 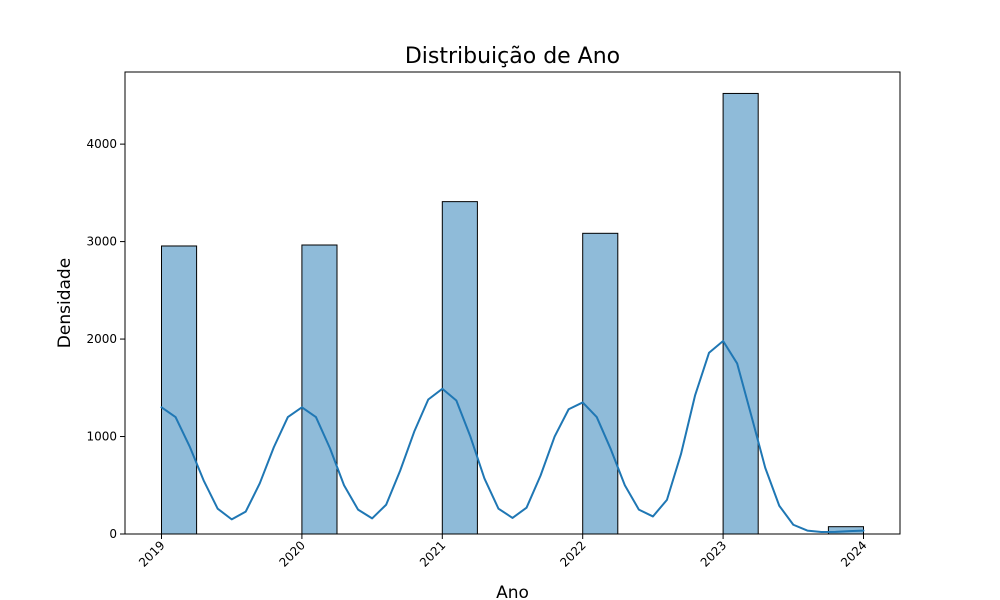 What do you see at coordinates (713, 553) in the screenshot?
I see `x-tick-label-2023: 2023` at bounding box center [713, 553].